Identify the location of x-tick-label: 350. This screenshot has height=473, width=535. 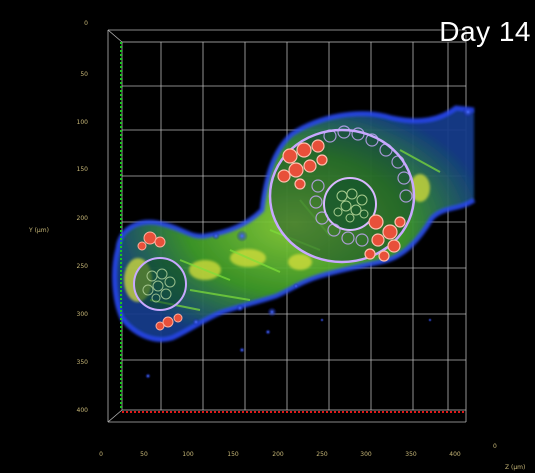
(411, 454).